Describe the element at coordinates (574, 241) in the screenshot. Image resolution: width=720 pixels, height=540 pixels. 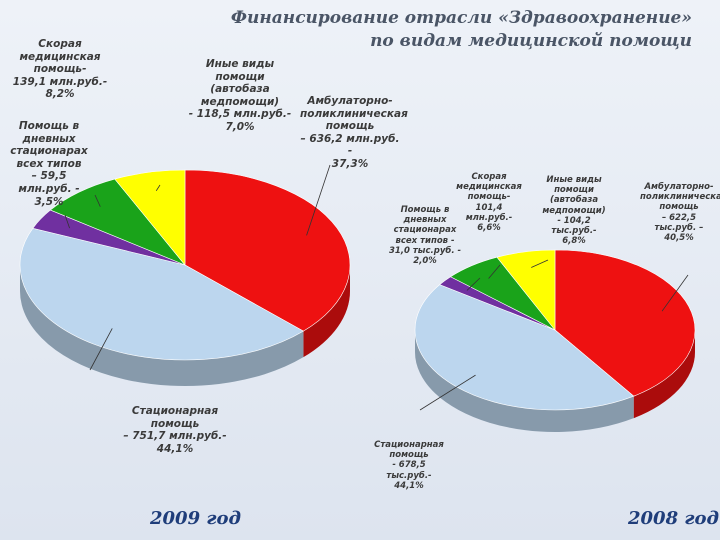
I see `value-label: 6,8%` at that location.